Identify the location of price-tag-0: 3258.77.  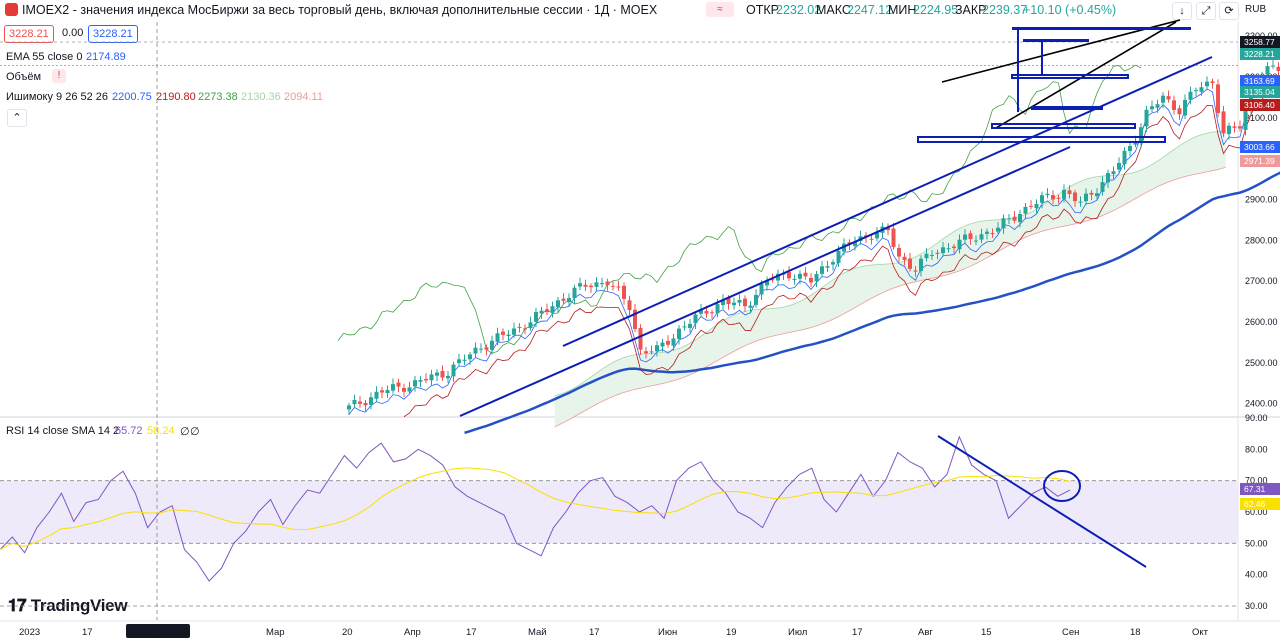
(1259, 42).